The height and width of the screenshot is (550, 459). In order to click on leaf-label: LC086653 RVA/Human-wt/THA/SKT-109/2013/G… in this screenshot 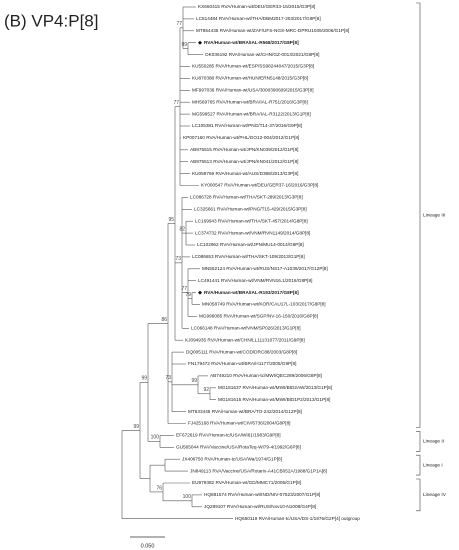, I will do `click(248, 256)`.